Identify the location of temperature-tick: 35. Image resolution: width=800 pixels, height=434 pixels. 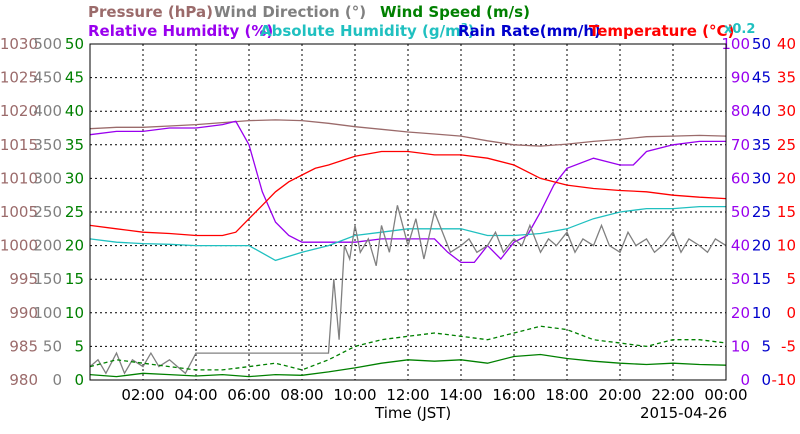
(786, 78).